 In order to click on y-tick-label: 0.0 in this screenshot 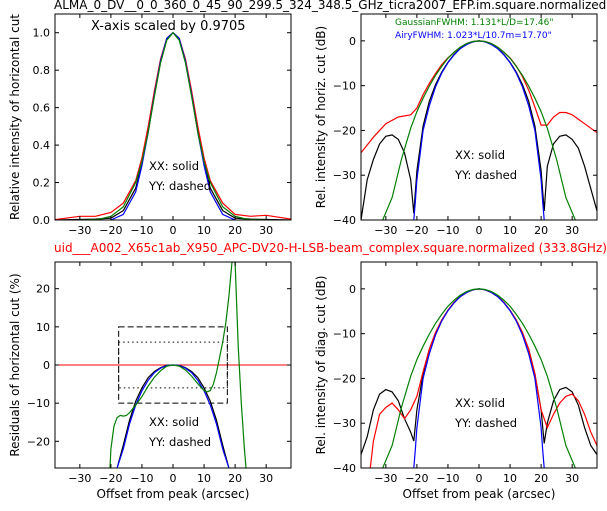, I will do `click(42, 220)`.